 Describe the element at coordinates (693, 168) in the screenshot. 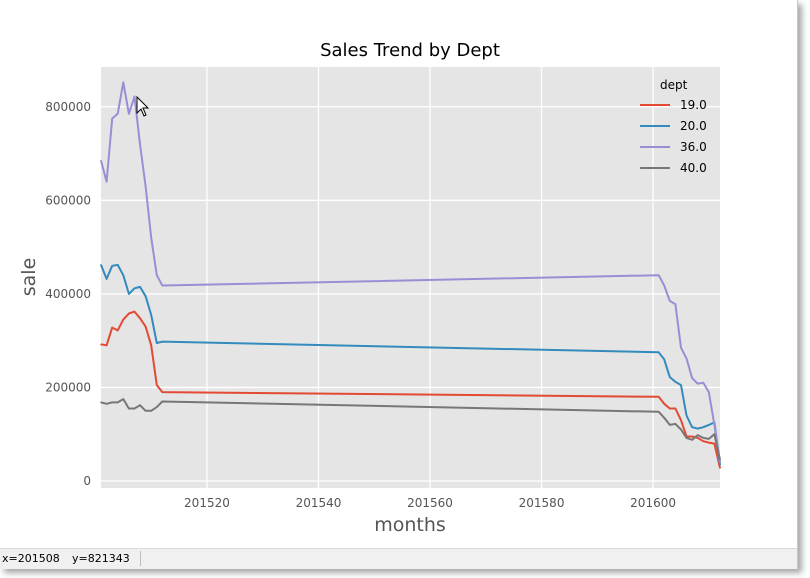

I see `legend-label: 40.0` at that location.